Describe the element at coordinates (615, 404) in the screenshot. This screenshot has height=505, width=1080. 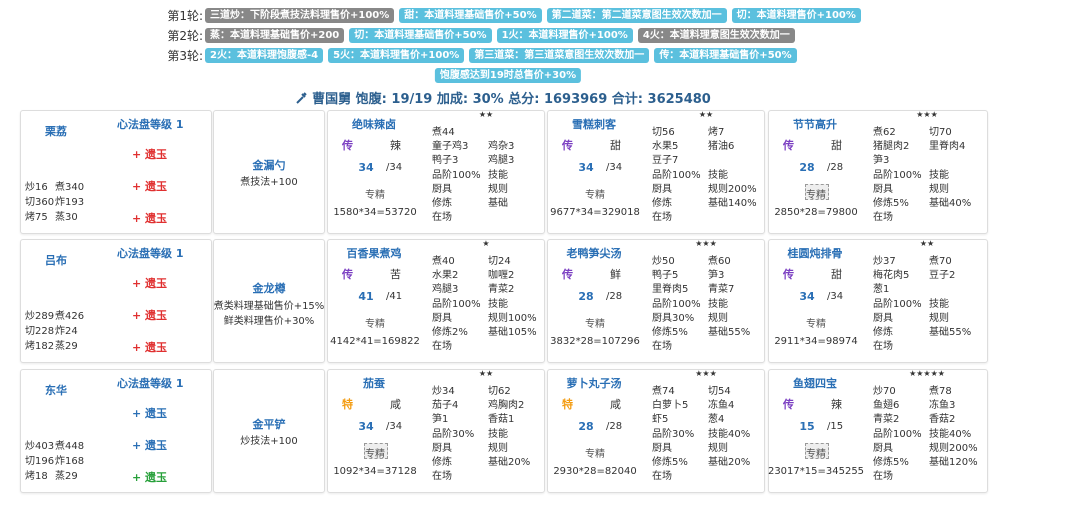
I see `dish-flavor: 咸` at that location.